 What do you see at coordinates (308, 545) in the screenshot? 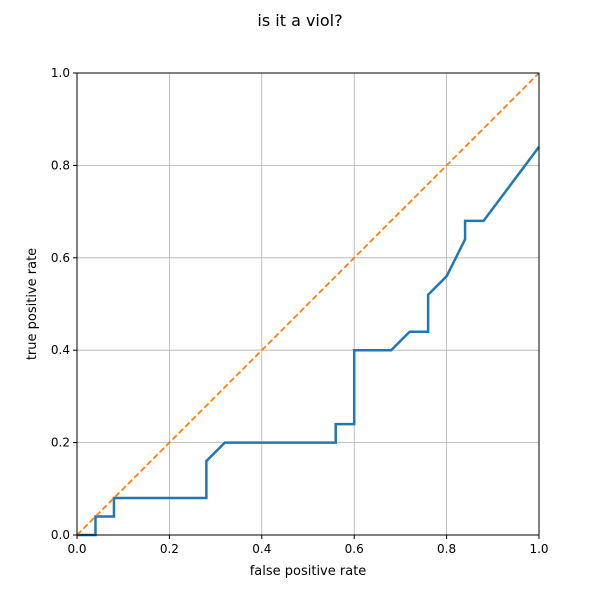
I see `x-ticks: 0.0 0.2 0.4 0.6 0.8 1.0` at bounding box center [308, 545].